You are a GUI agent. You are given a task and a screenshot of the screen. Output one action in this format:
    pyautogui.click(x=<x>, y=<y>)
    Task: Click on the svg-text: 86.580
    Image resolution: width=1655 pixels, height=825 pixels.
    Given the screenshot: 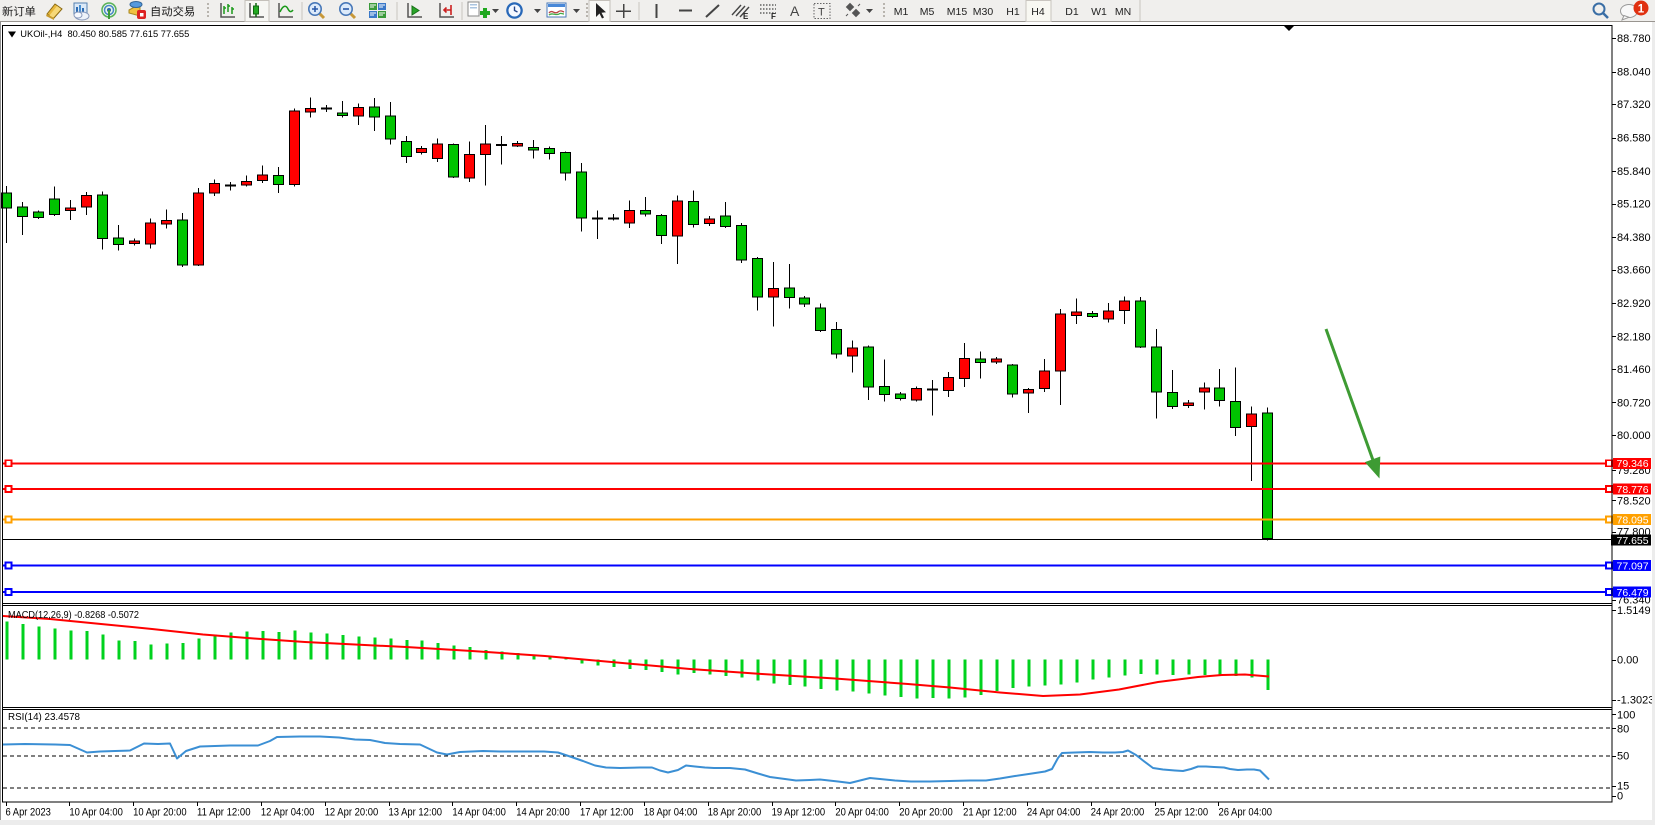 What is the action you would take?
    pyautogui.click(x=1634, y=139)
    